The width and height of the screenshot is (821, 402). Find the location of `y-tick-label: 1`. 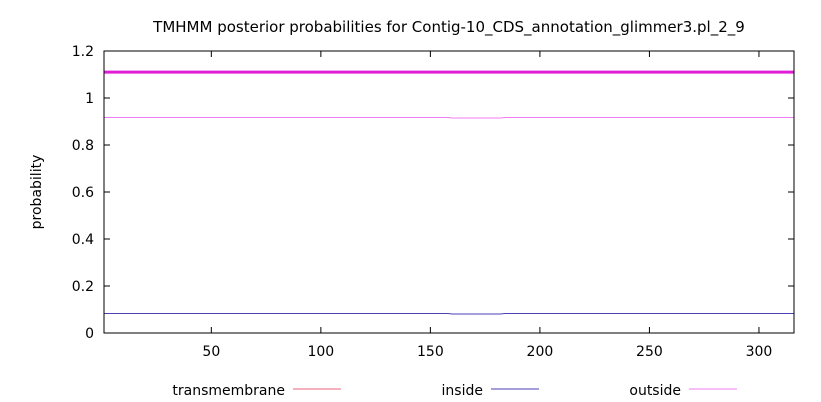

y-tick-label: 1 is located at coordinates (89, 99).